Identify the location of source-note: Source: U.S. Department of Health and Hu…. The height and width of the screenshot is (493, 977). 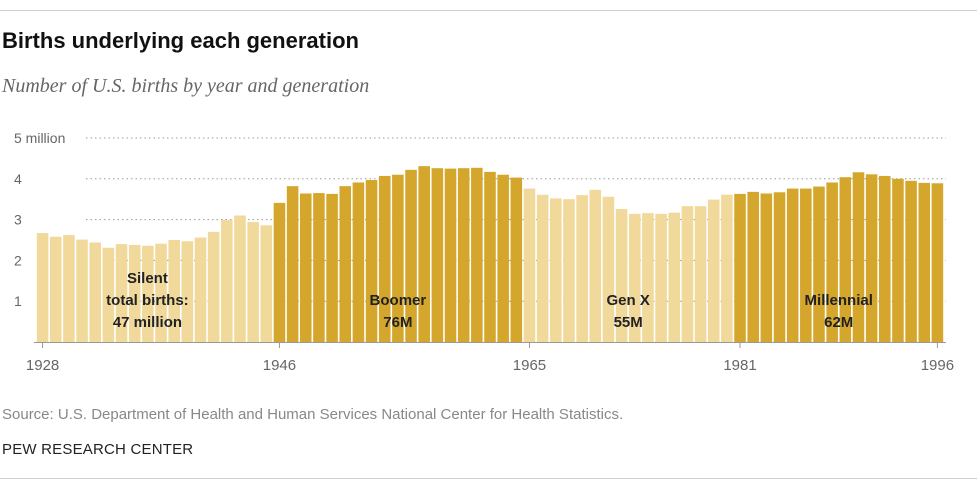
(313, 414).